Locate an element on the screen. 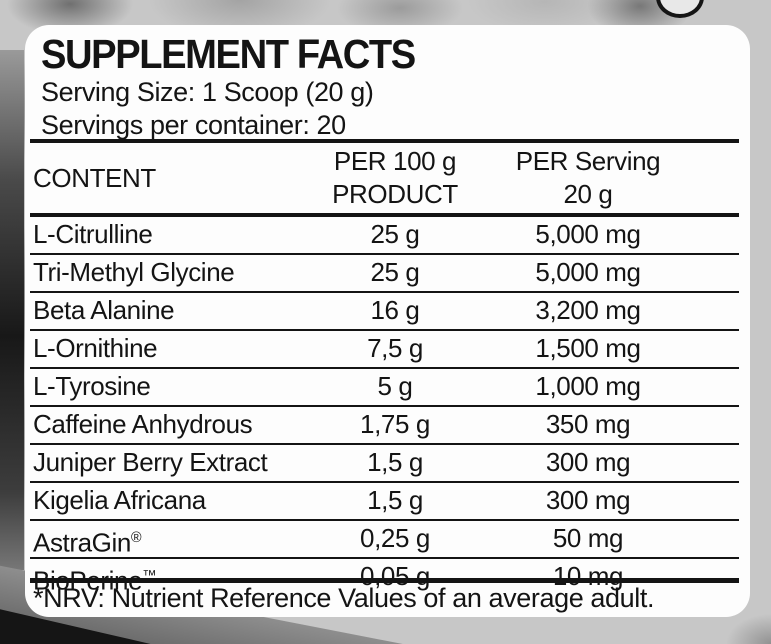  header-per-serving-line1: PER Serving is located at coordinates (588, 161).